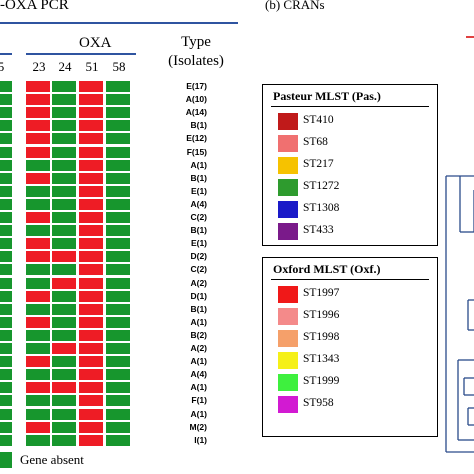  I want to click on title-underline, so click(119, 23).